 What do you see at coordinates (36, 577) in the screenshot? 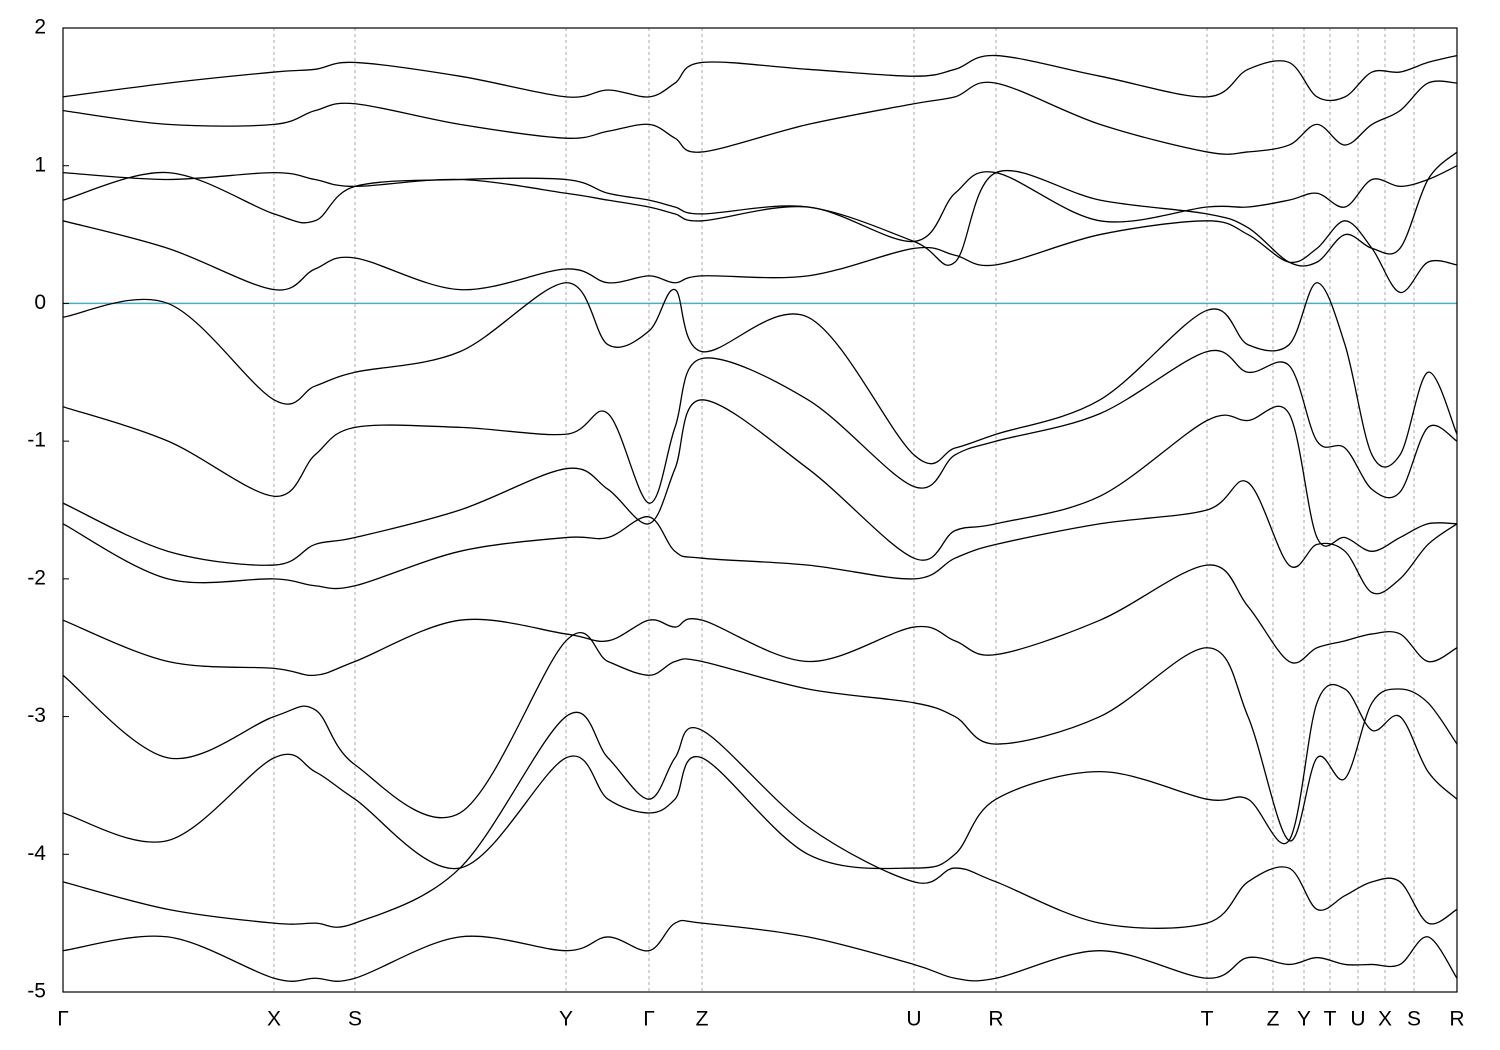
I see `y-tick-label: -2` at bounding box center [36, 577].